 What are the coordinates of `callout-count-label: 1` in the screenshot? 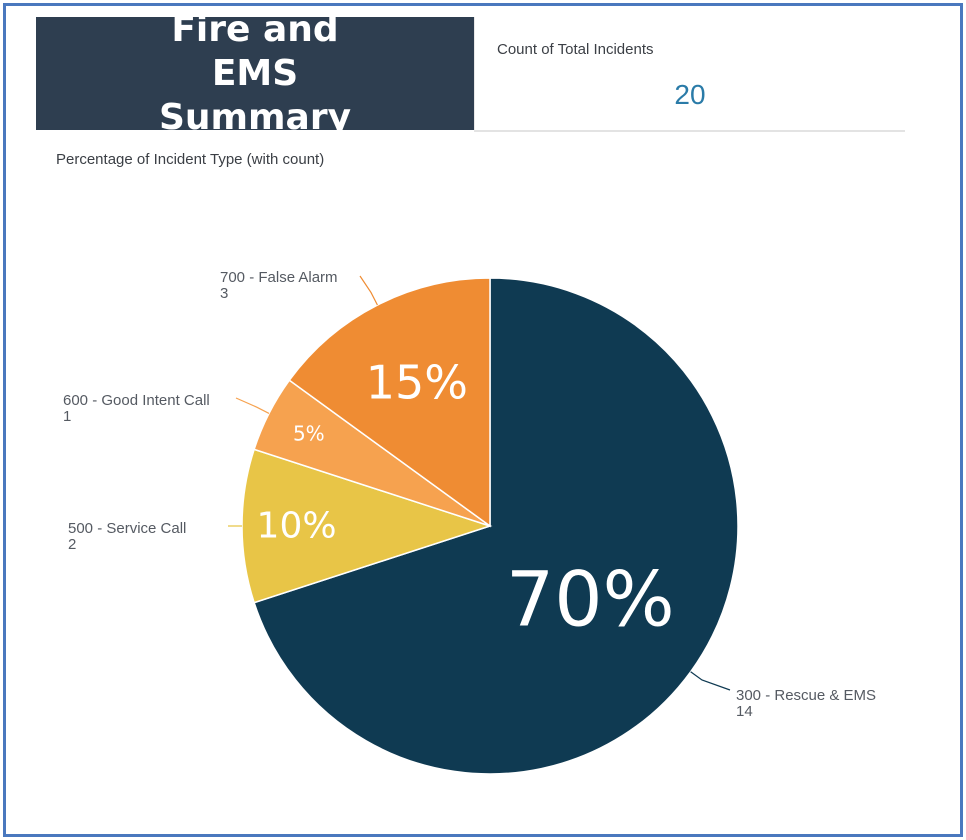 It's located at (67, 416).